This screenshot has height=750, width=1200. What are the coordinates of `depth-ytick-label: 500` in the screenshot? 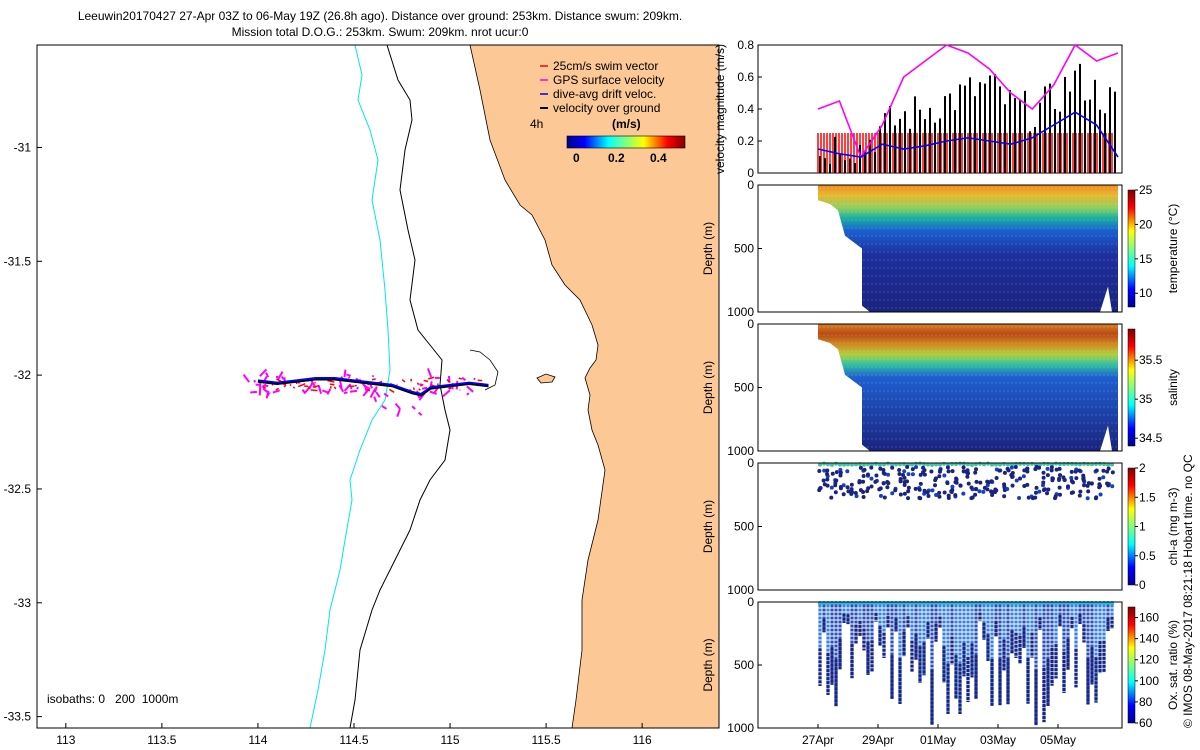 It's located at (744, 249).